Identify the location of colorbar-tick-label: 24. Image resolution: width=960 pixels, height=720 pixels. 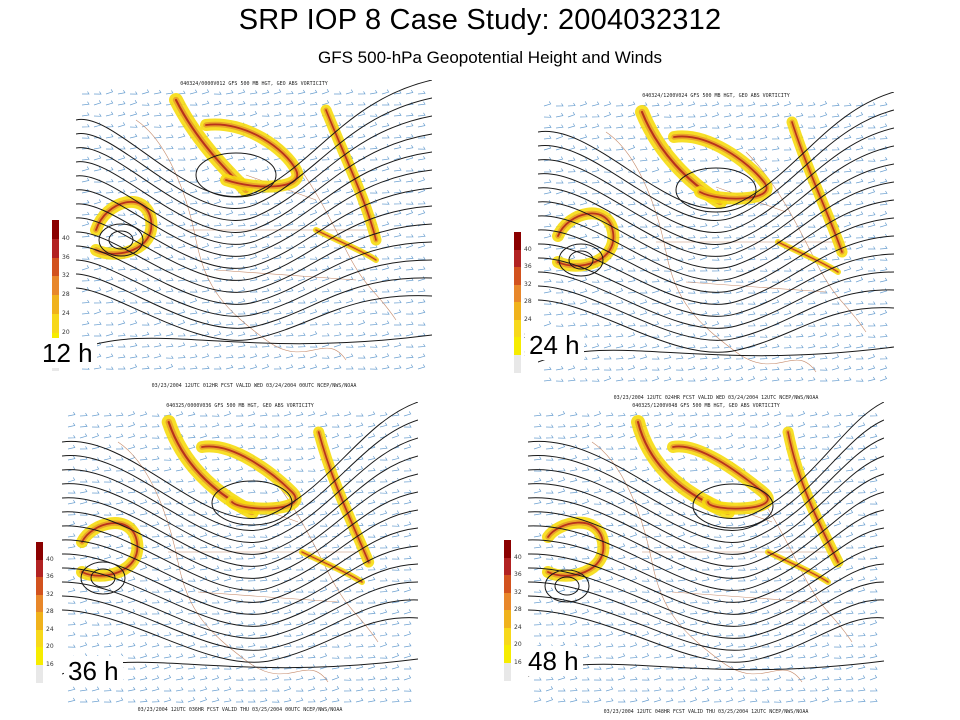
(528, 319).